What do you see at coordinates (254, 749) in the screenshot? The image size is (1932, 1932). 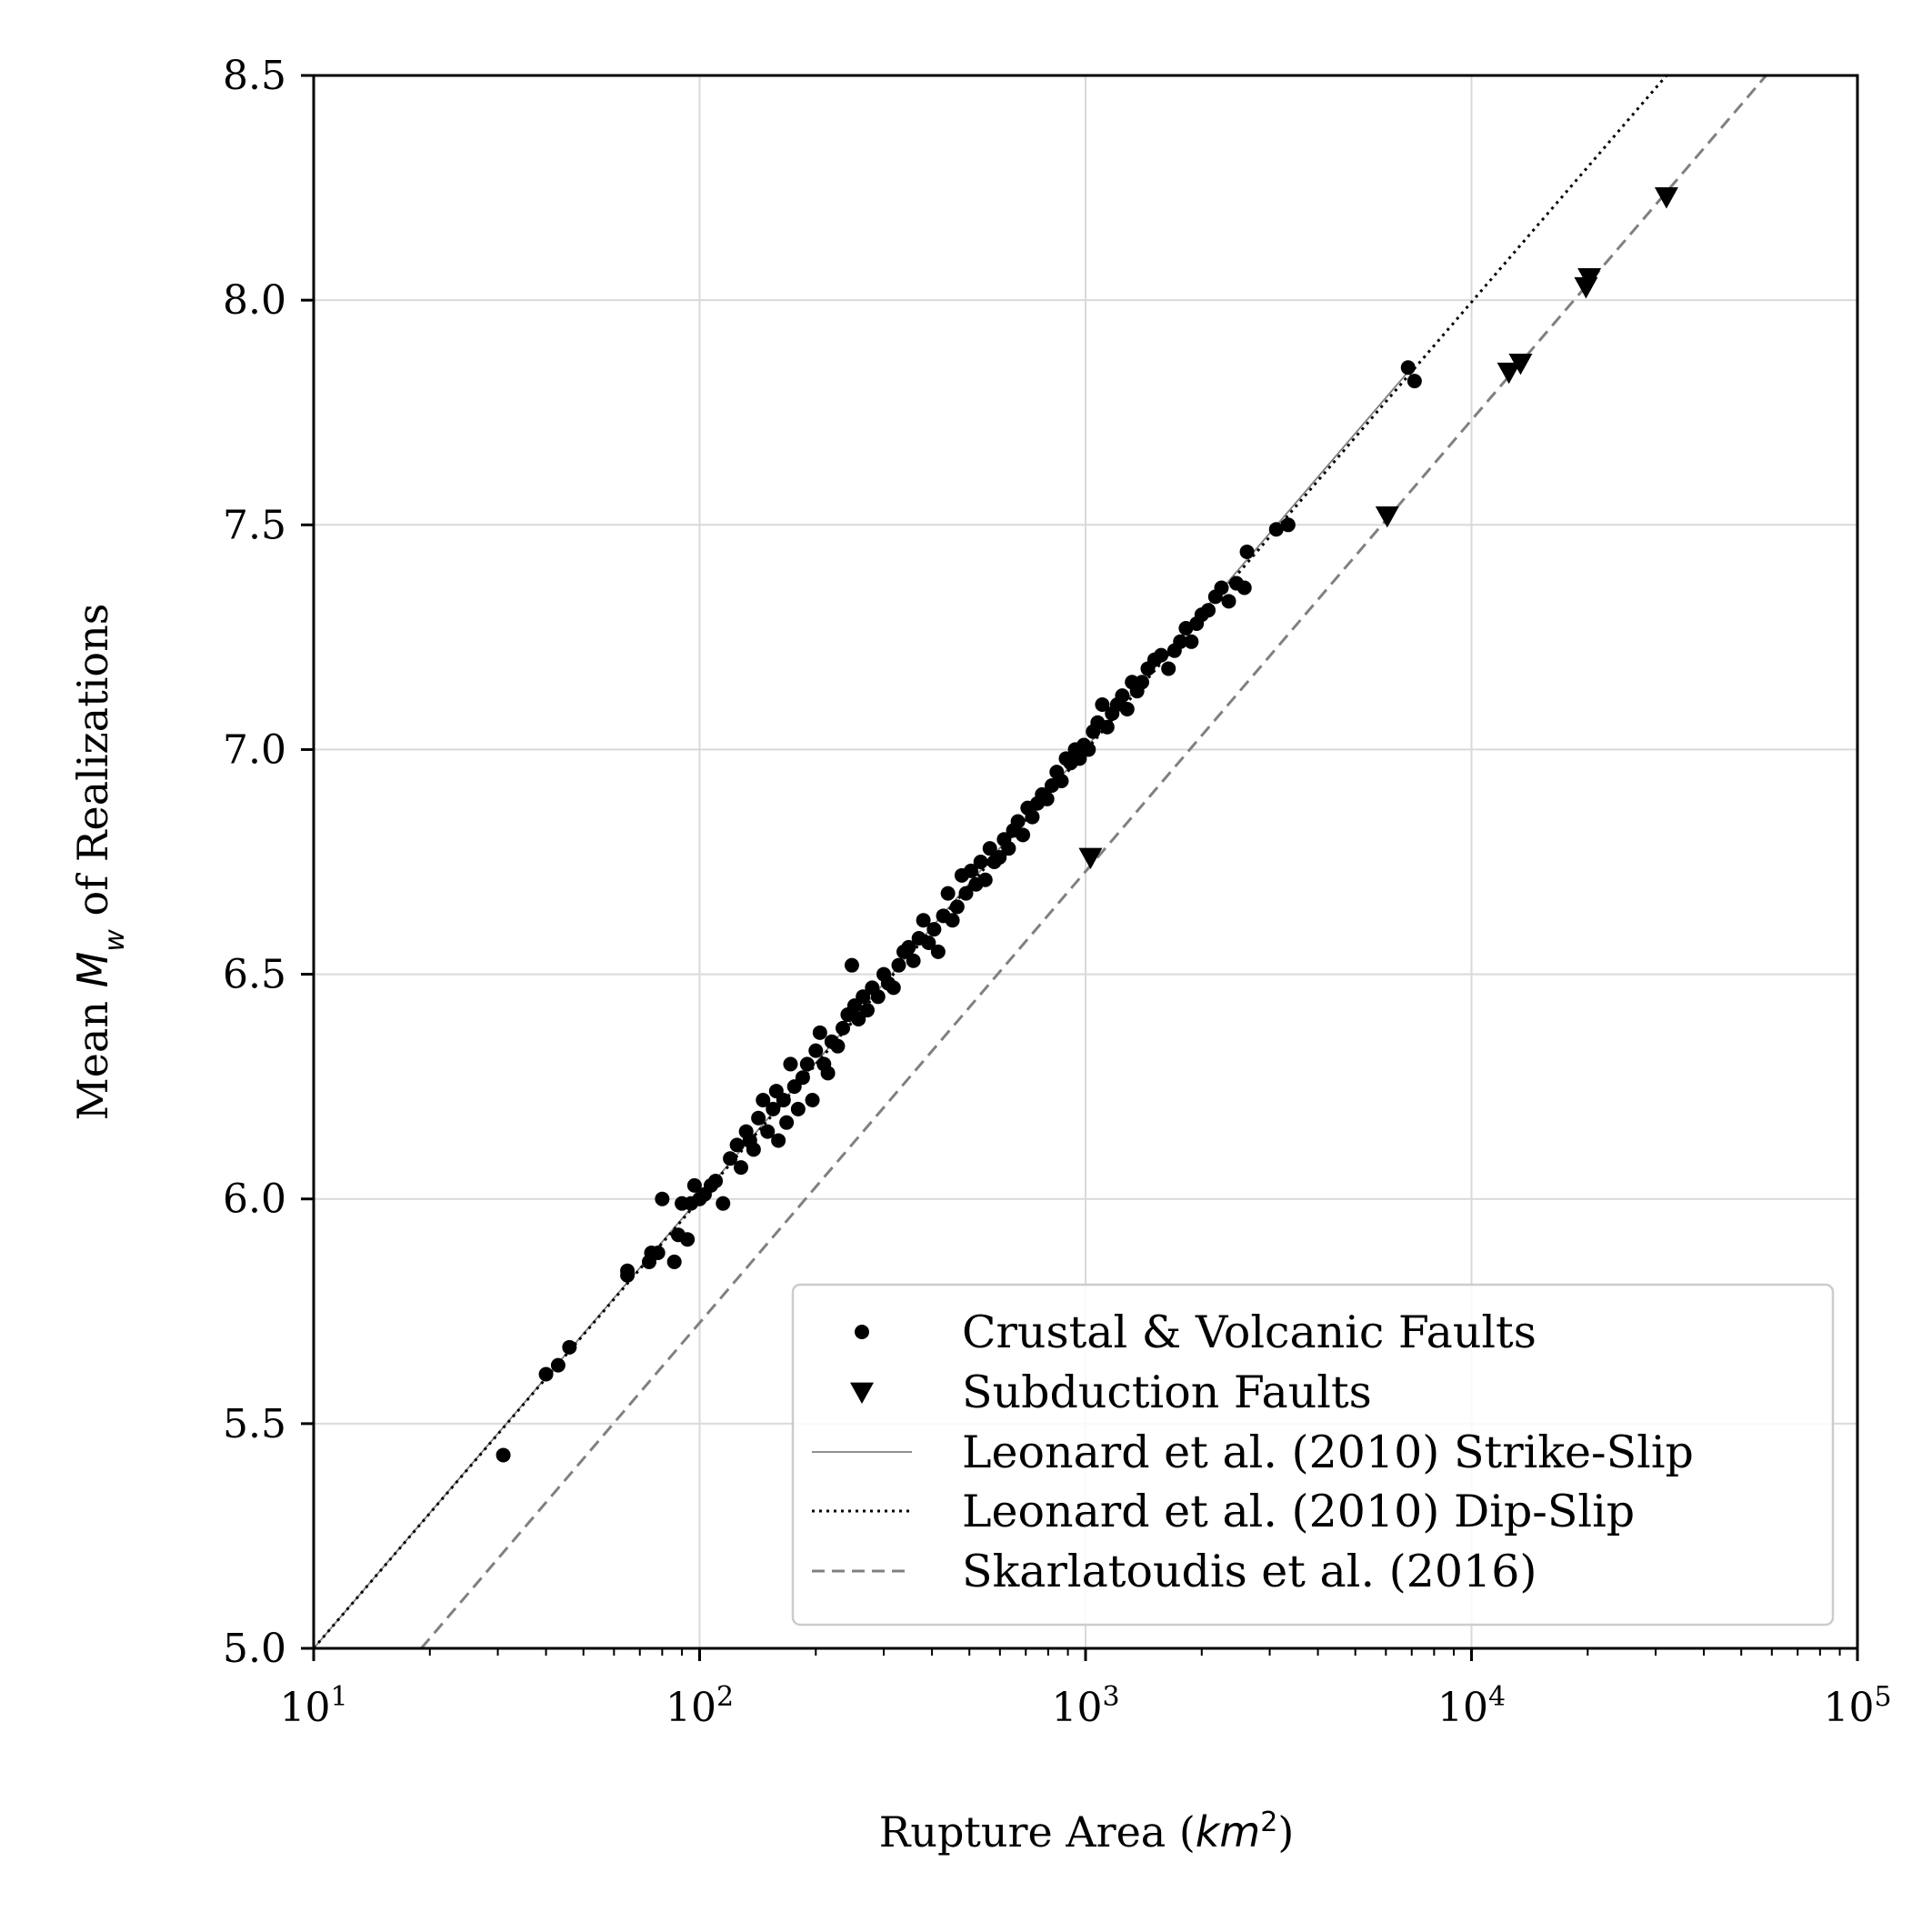 I see `y-tick-label: 7.0` at bounding box center [254, 749].